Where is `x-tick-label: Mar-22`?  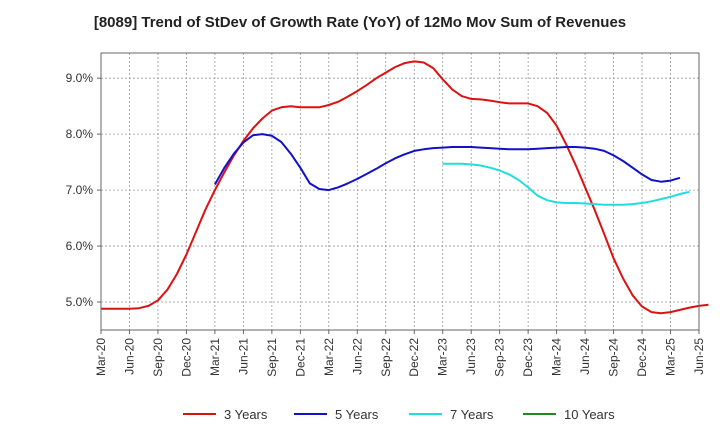 x-tick-label: Mar-22 is located at coordinates (329, 357).